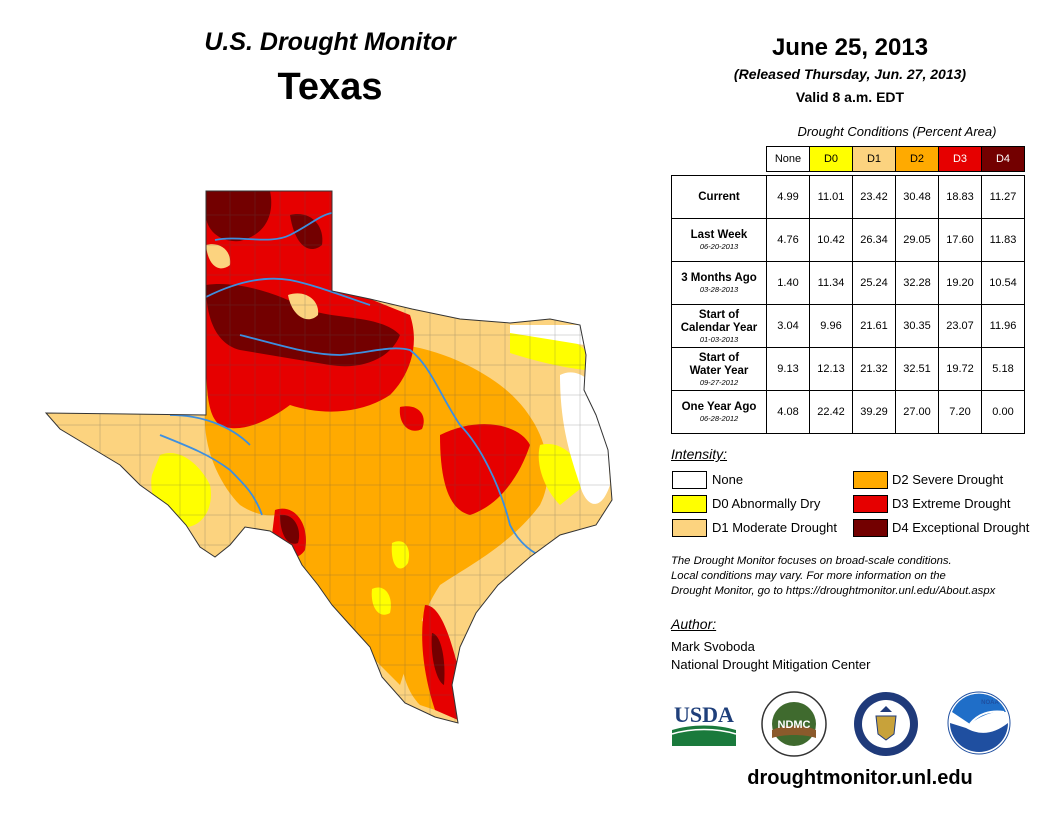  I want to click on cell-d2: 30.48, so click(917, 197).